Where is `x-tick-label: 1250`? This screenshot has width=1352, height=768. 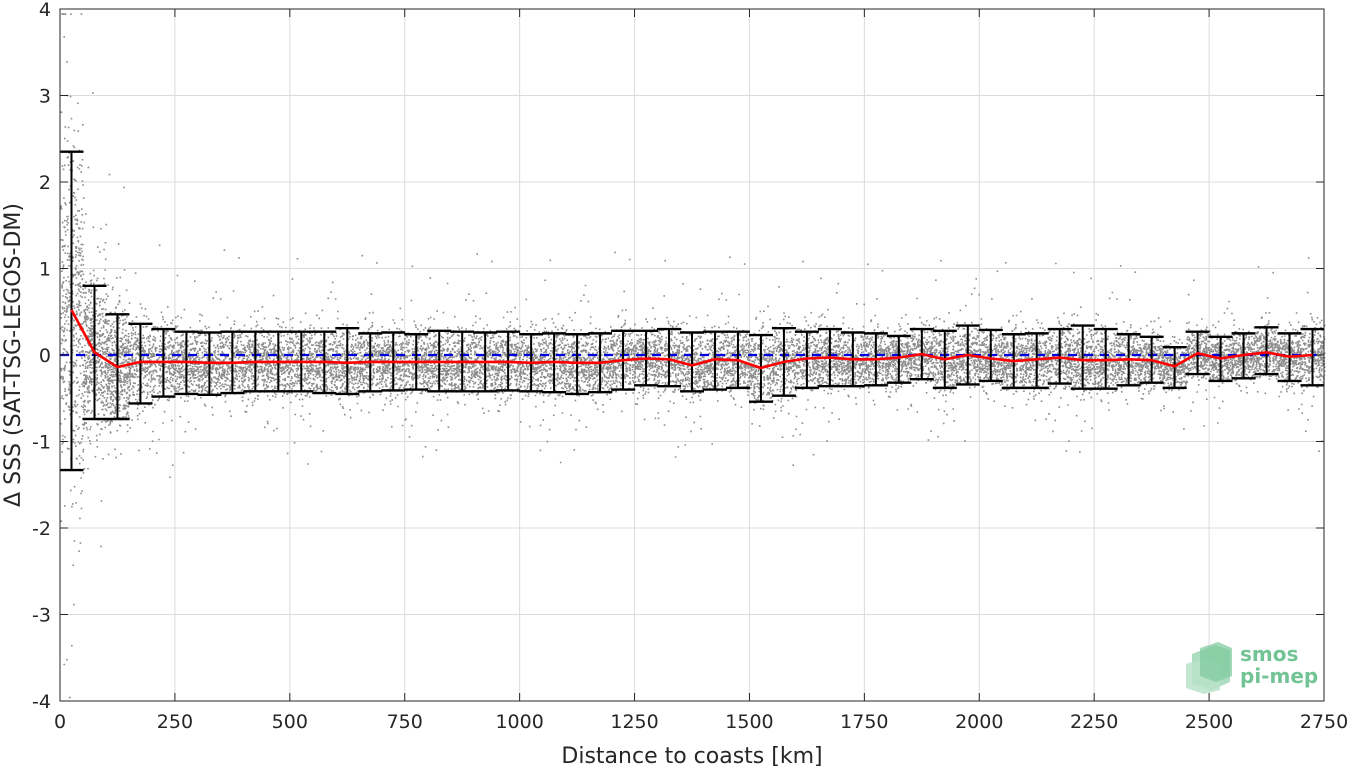 x-tick-label: 1250 is located at coordinates (634, 722).